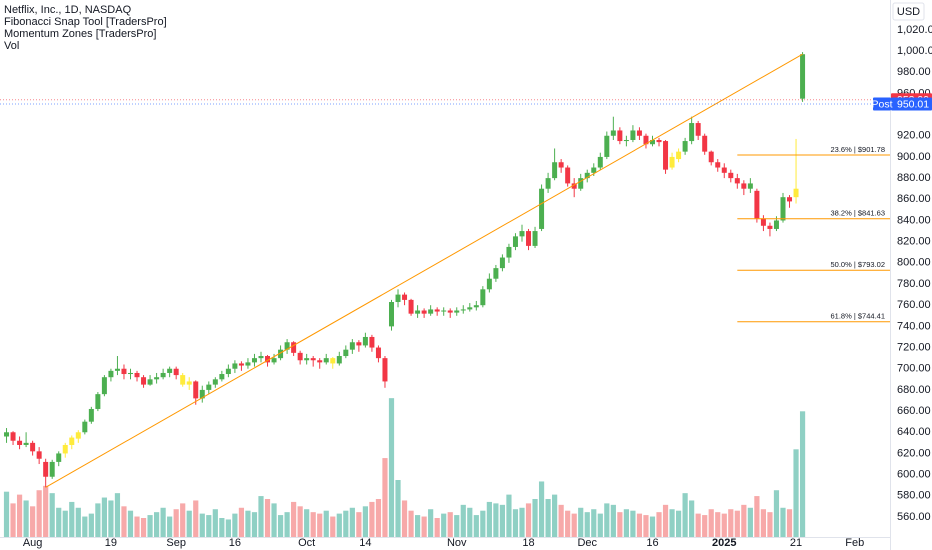  What do you see at coordinates (858, 264) in the screenshot?
I see `fib-label: 50.0% | $793.02` at bounding box center [858, 264].